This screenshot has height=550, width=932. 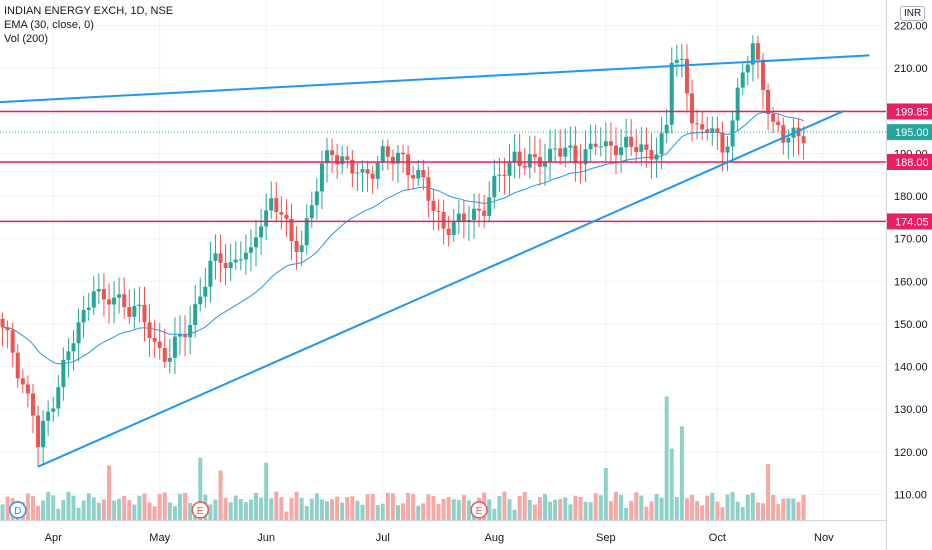 What do you see at coordinates (200, 510) in the screenshot?
I see `earnings-marker` at bounding box center [200, 510].